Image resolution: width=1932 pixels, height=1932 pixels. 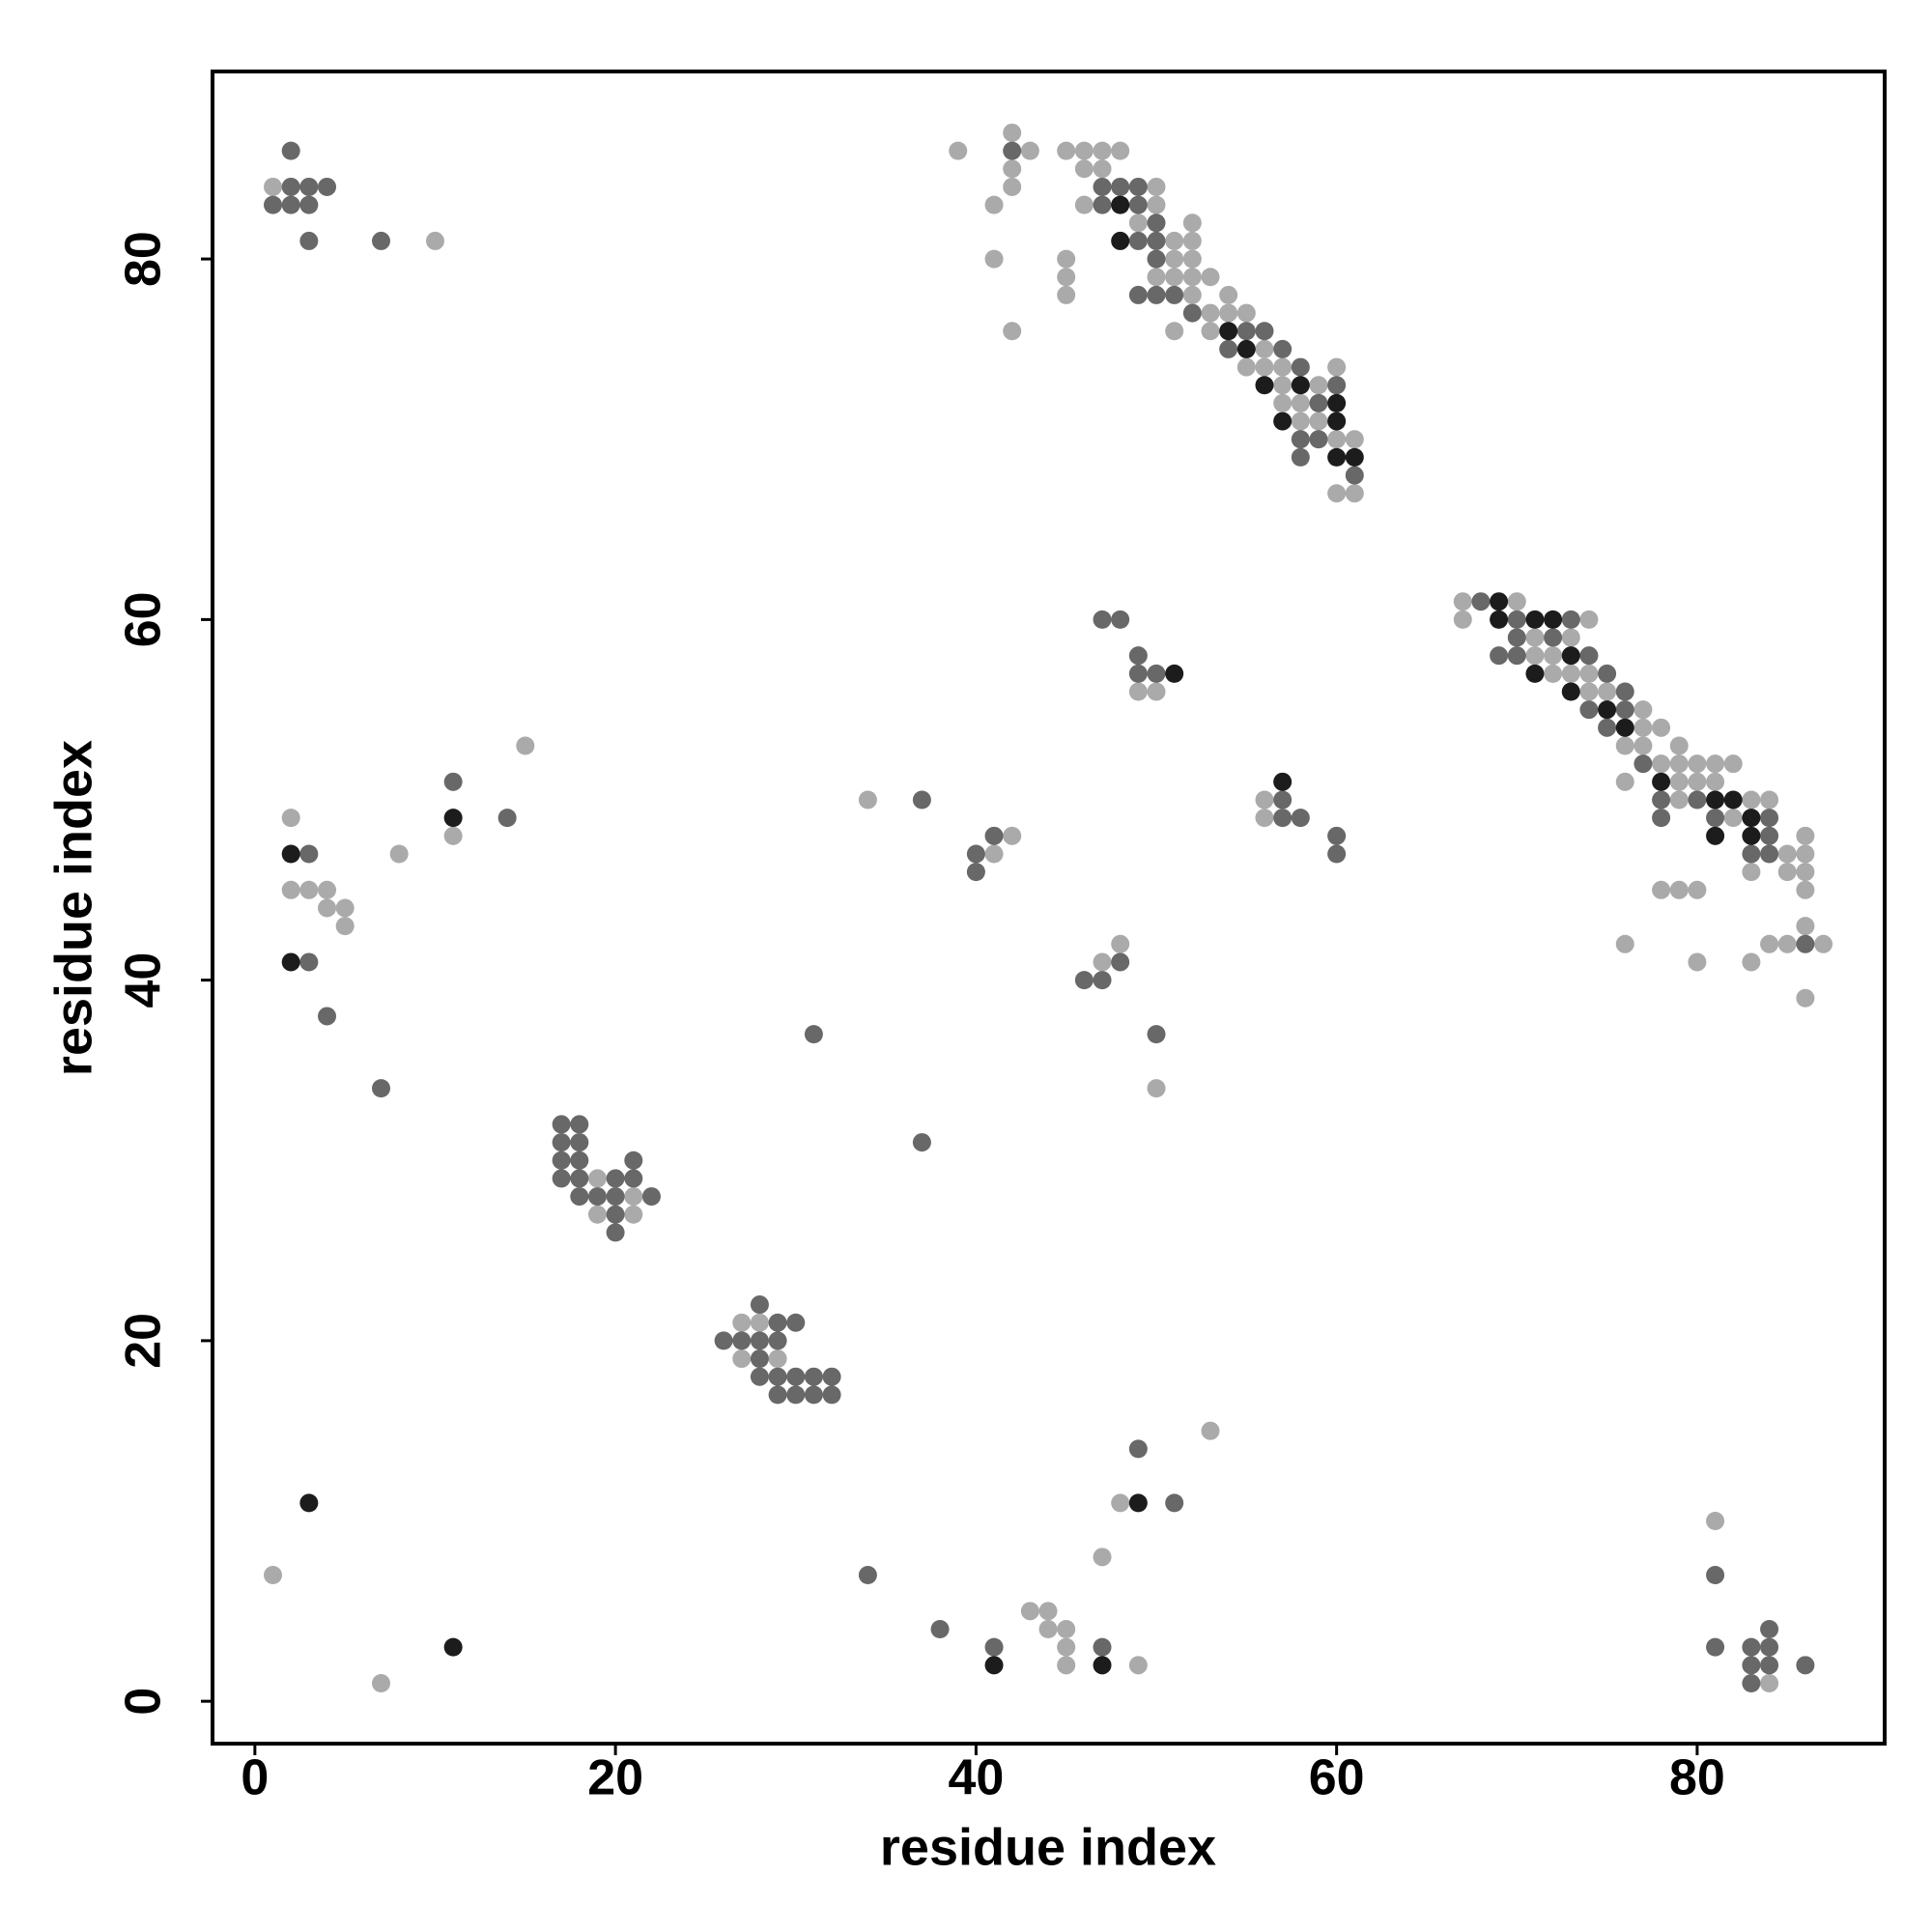 What do you see at coordinates (73, 908) in the screenshot?
I see `y-axis-title: residue index` at bounding box center [73, 908].